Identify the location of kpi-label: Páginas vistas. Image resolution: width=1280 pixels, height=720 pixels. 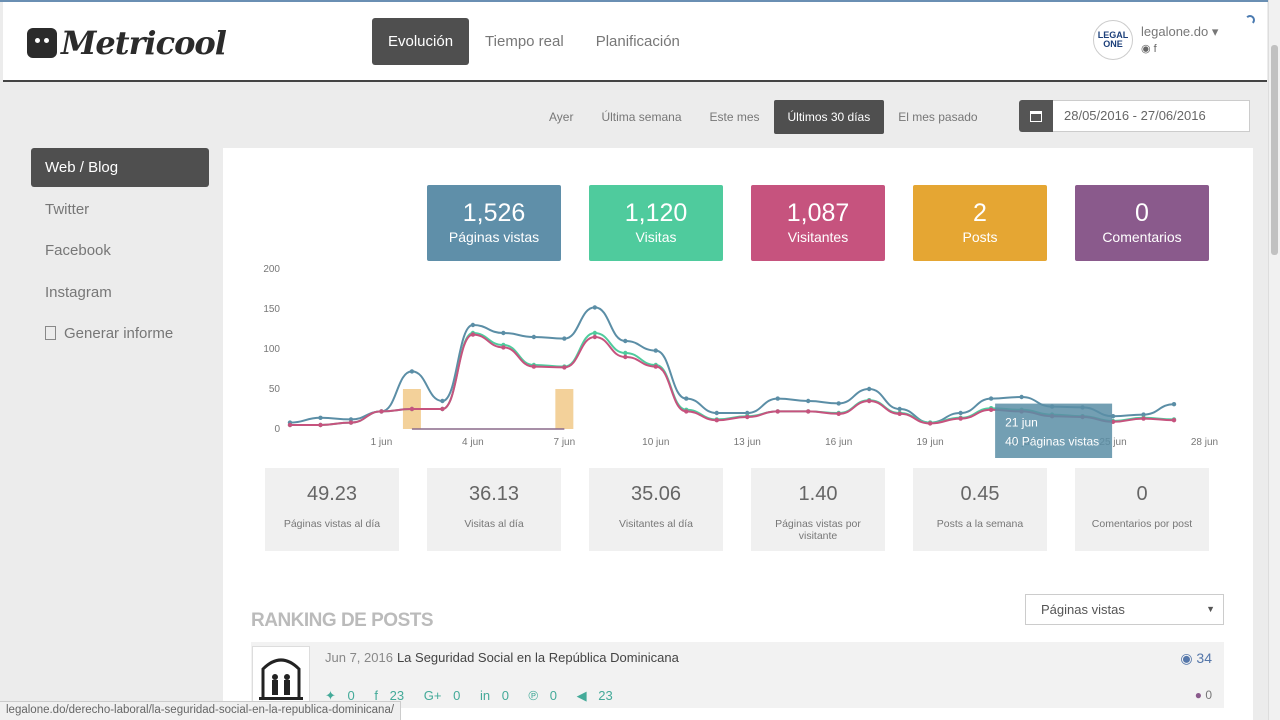
(494, 237).